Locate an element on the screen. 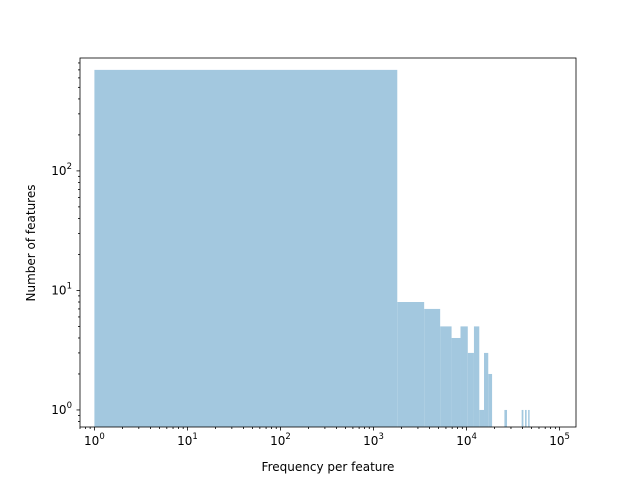  x-tick-label: 10⁰ is located at coordinates (94, 440).